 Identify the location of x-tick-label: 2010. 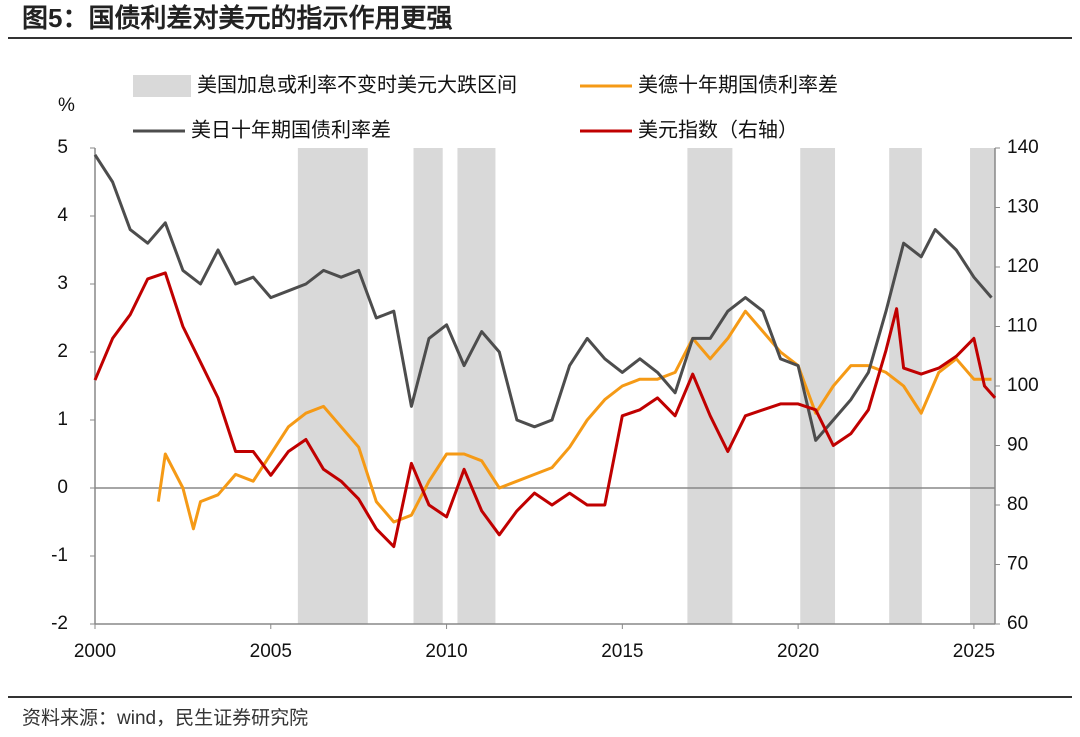
(446, 651).